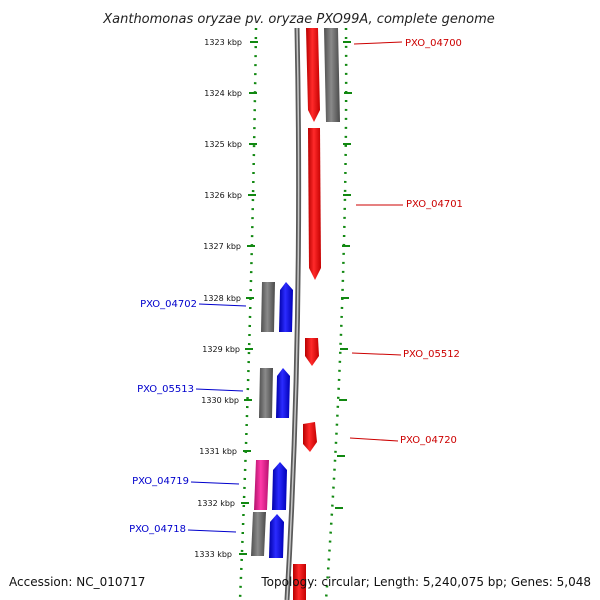  Describe the element at coordinates (213, 554) in the screenshot. I see `tick-label: 1333 kbp` at that location.